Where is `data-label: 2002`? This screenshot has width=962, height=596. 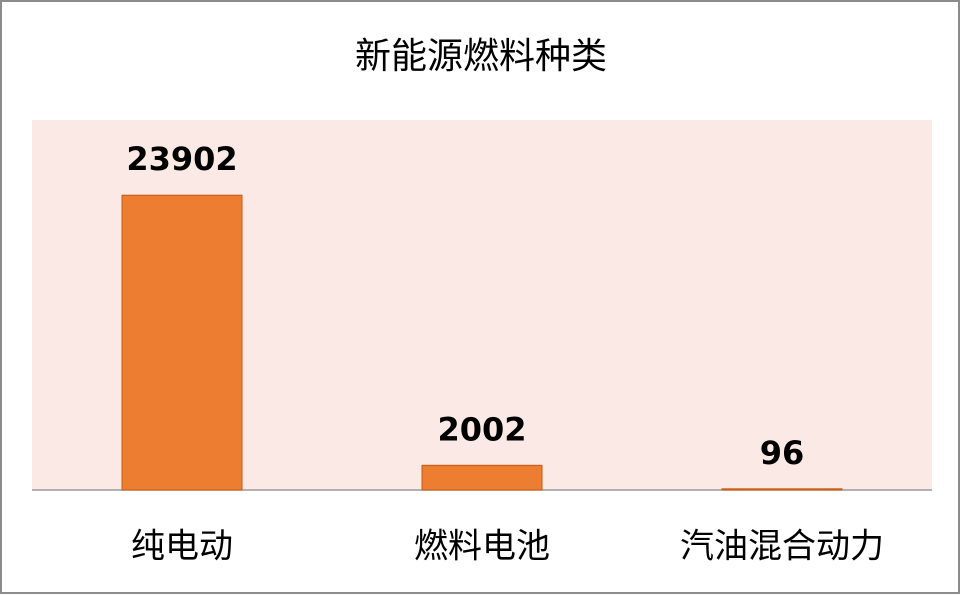
data-label: 2002 is located at coordinates (481, 429).